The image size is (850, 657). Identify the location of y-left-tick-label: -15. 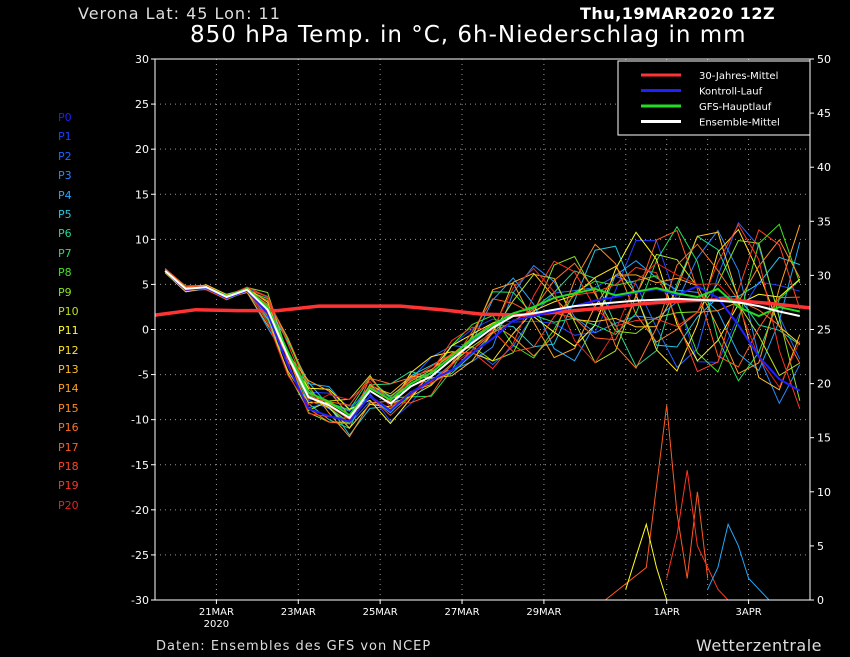
(140, 465).